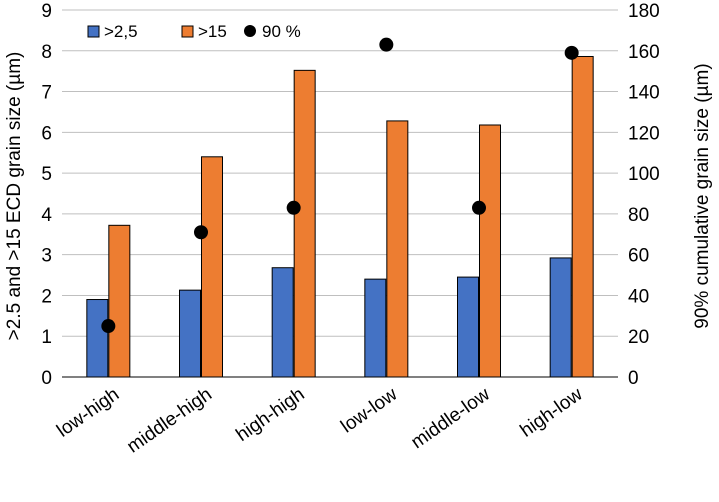  Describe the element at coordinates (201, 232) in the screenshot. I see `point-90pct-middle-high` at that location.